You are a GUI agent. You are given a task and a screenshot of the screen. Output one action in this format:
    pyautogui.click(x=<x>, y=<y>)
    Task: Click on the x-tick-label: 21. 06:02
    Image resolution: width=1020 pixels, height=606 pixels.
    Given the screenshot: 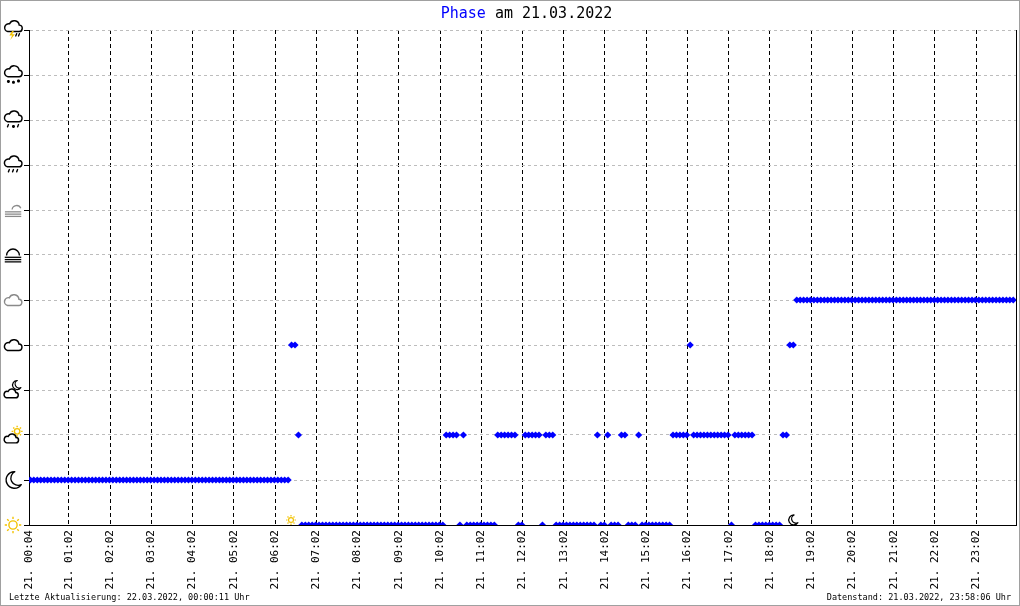 What is the action you would take?
    pyautogui.click(x=274, y=560)
    